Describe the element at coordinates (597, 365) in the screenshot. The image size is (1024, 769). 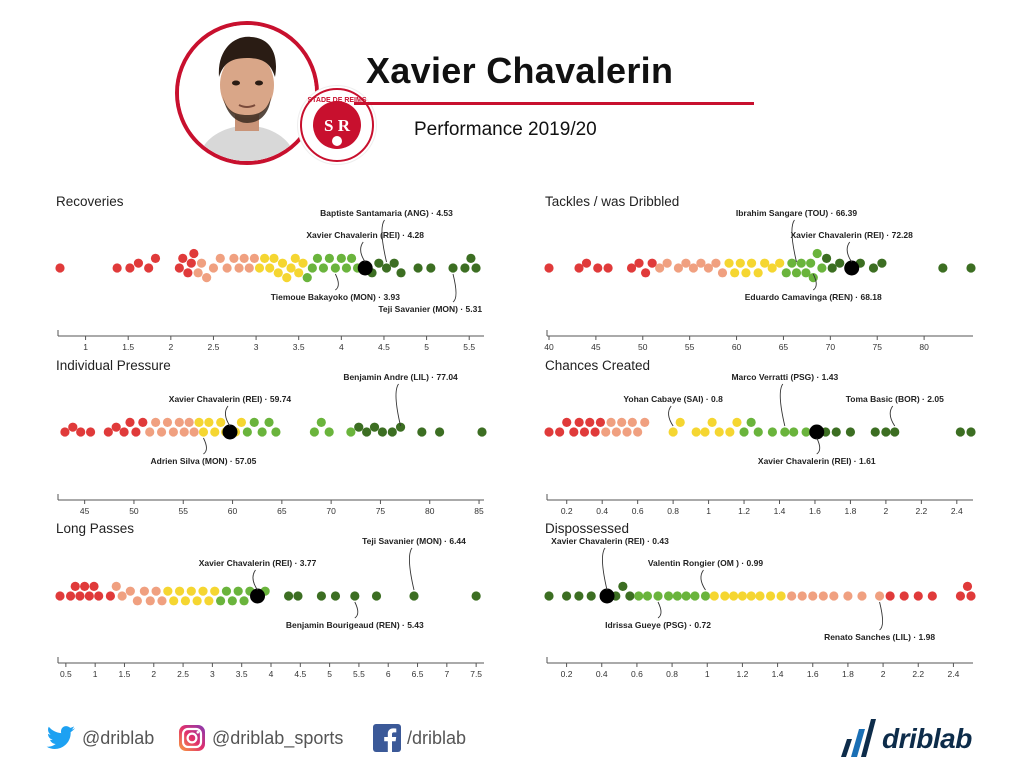
I see `chart-title: Chances Created` at that location.